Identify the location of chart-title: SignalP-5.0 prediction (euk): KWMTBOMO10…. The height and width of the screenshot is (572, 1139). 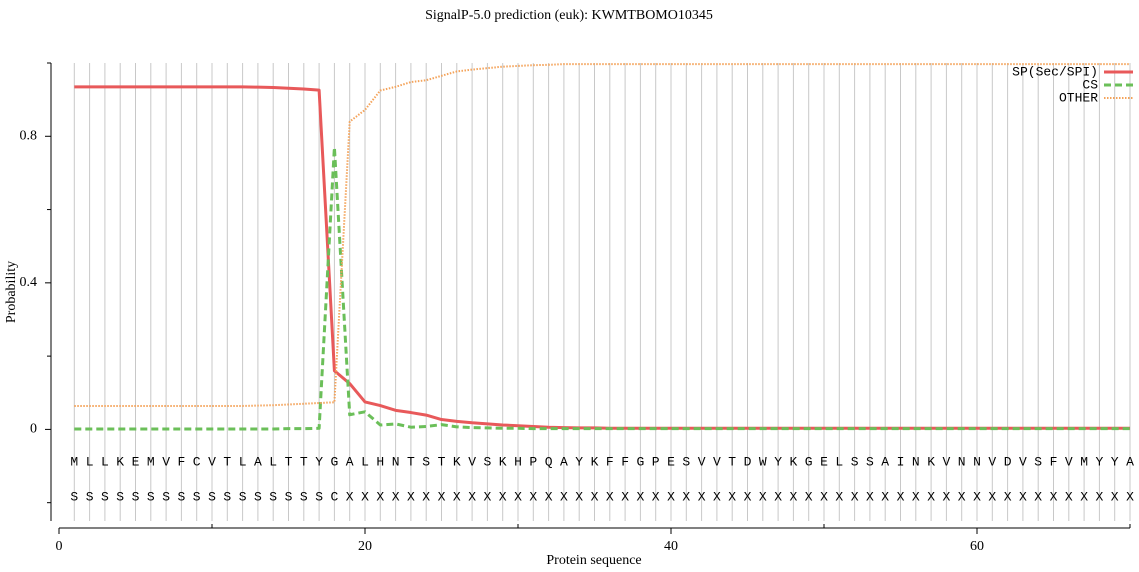
(569, 15).